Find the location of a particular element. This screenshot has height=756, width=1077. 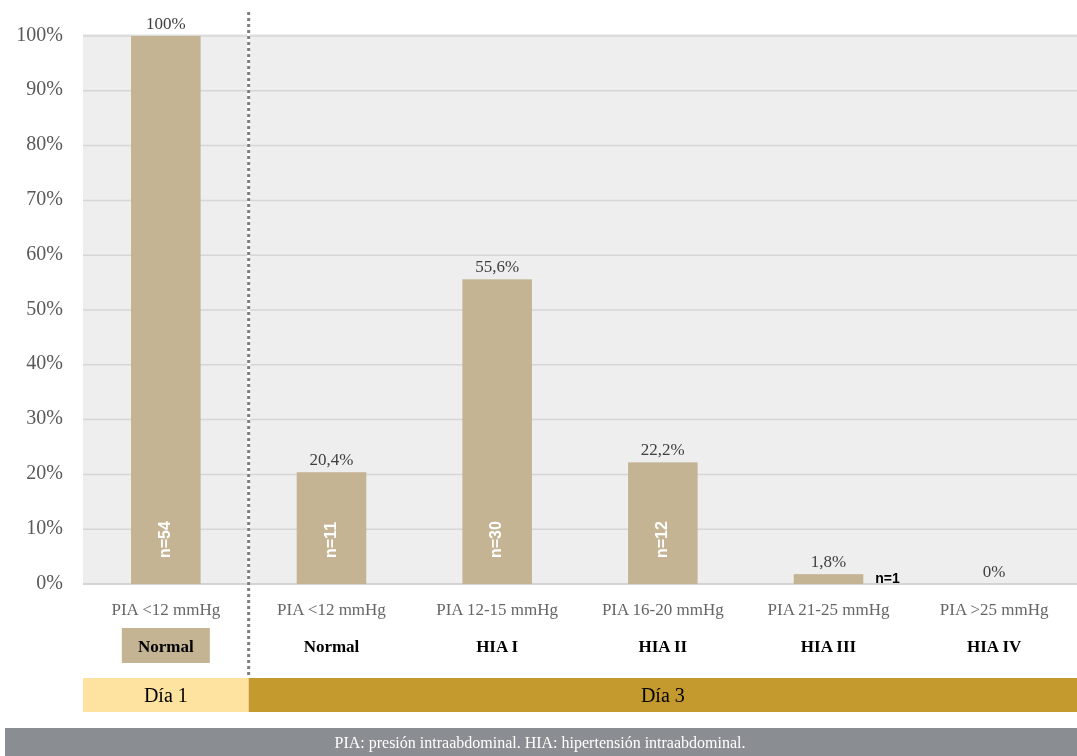

annotation: n=30 is located at coordinates (496, 539).